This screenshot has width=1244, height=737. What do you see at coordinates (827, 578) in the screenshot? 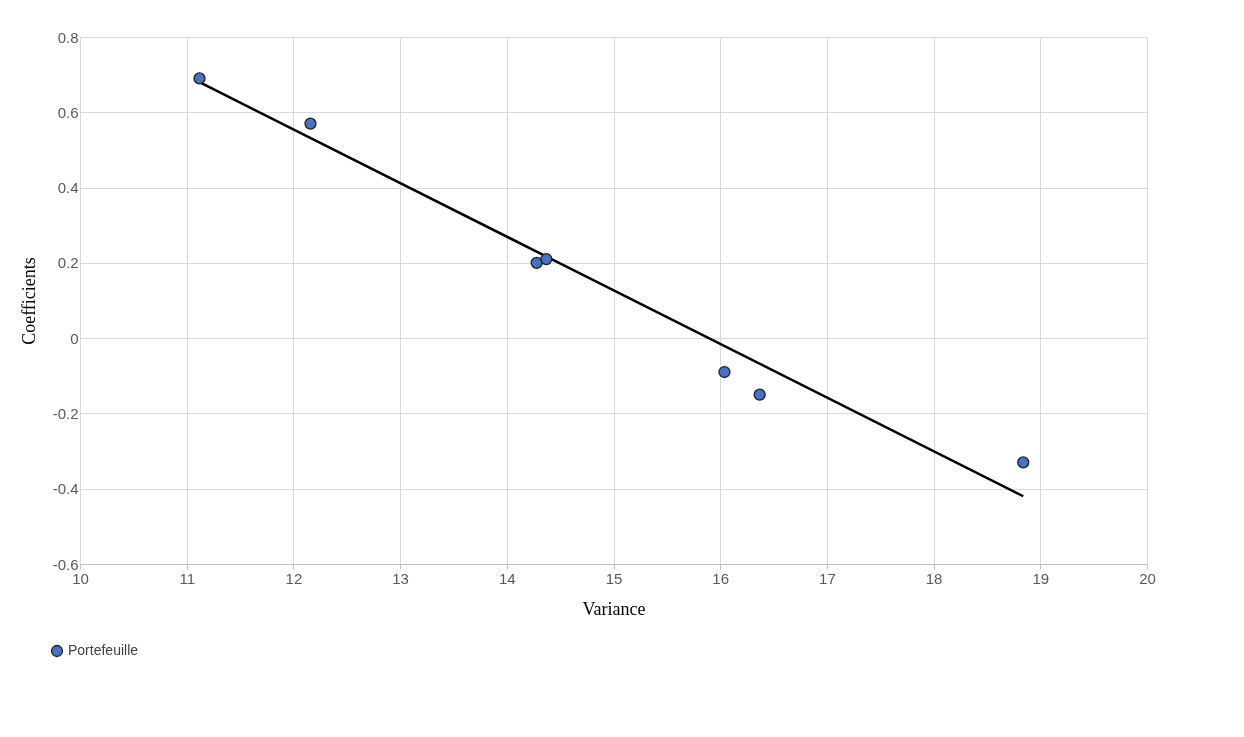
I see `x-tick-label: 17` at bounding box center [827, 578].